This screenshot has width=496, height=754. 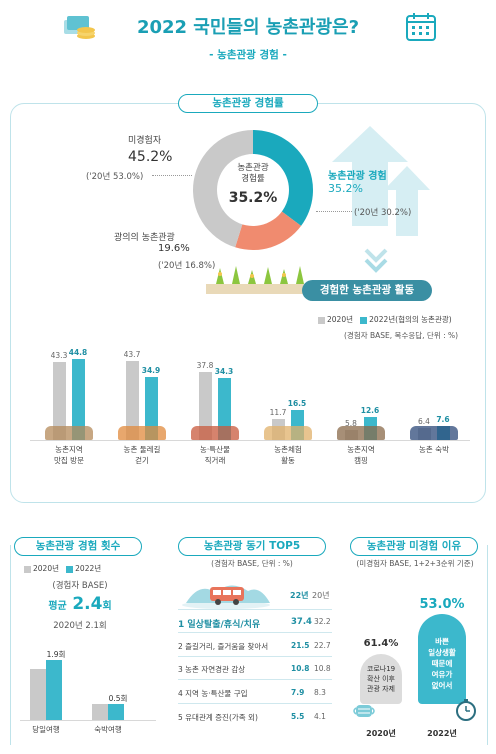 What do you see at coordinates (56, 654) in the screenshot?
I see `count-value-label: 1.9회` at bounding box center [56, 654].